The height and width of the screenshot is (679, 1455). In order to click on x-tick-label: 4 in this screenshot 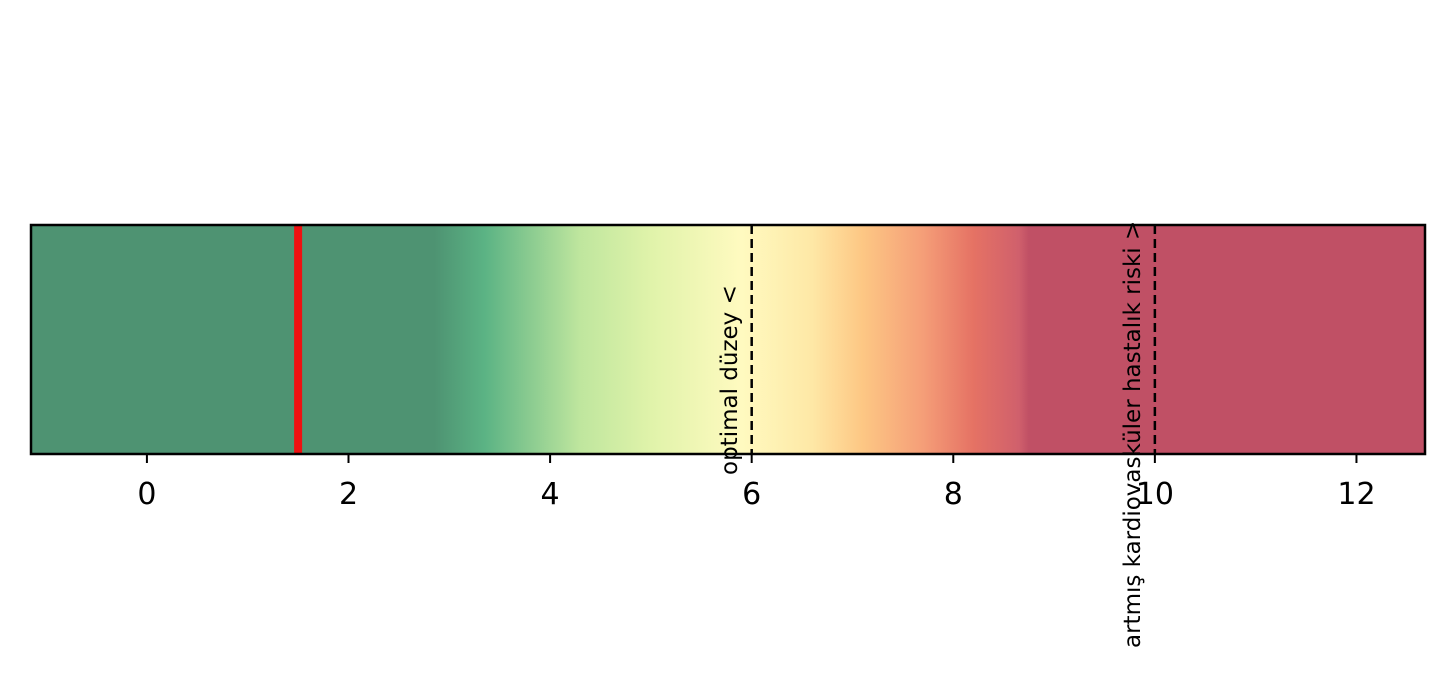, I will do `click(550, 494)`.